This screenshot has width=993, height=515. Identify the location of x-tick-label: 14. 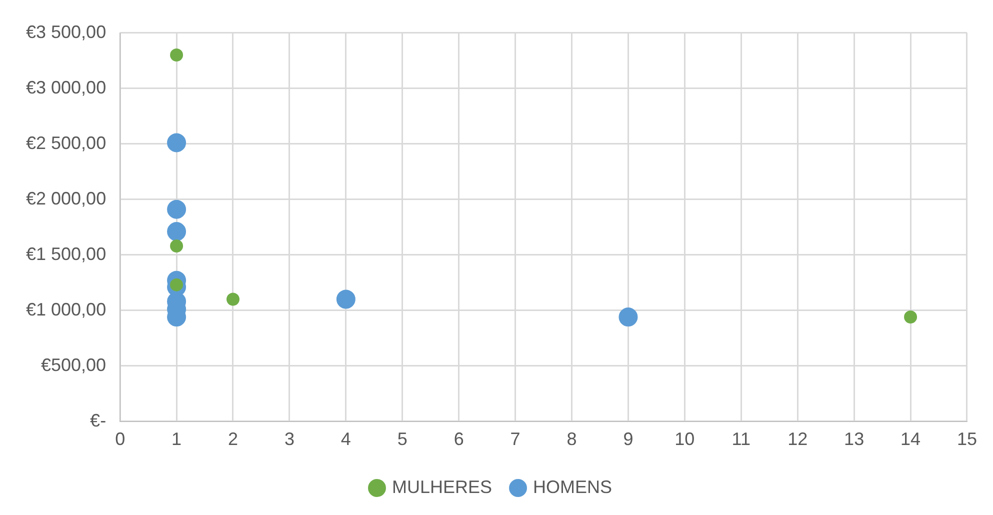
(910, 439).